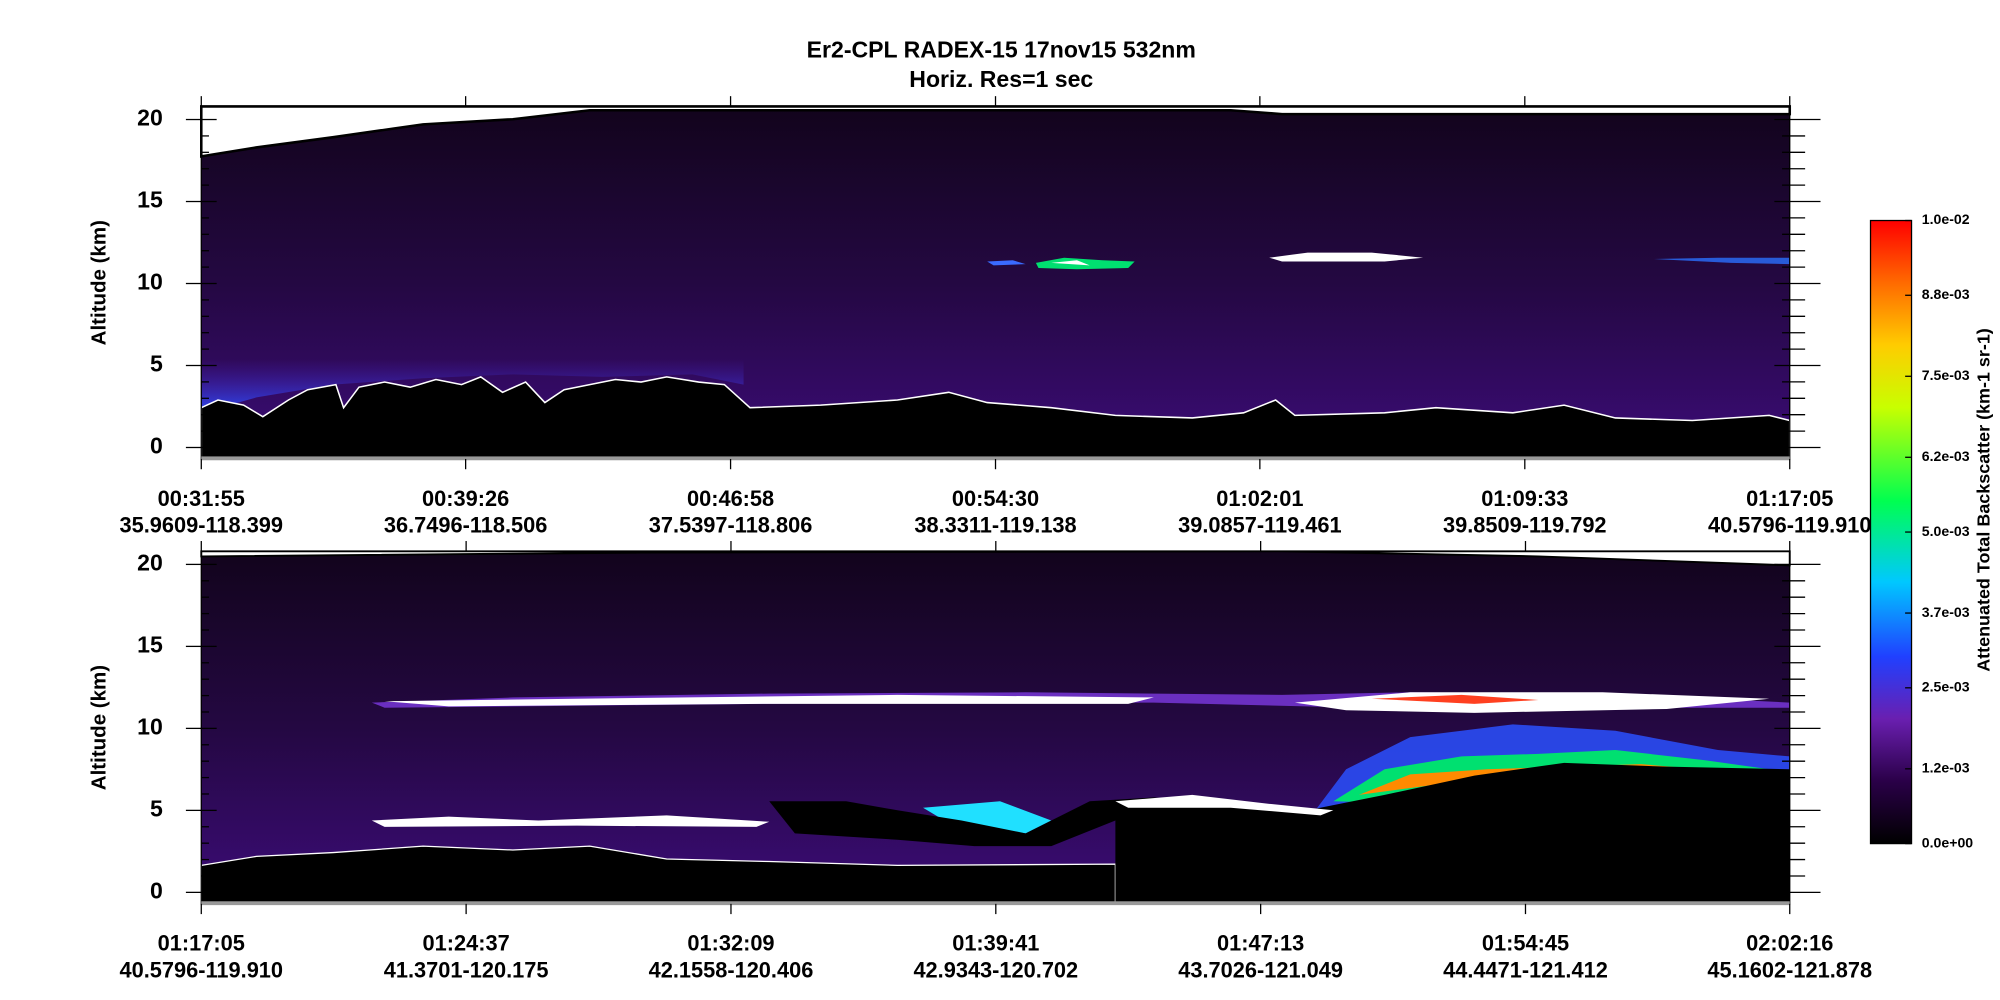 The image size is (2000, 1000). What do you see at coordinates (1946, 294) in the screenshot?
I see `colorbar-tick-label: 8.8e-03` at bounding box center [1946, 294].